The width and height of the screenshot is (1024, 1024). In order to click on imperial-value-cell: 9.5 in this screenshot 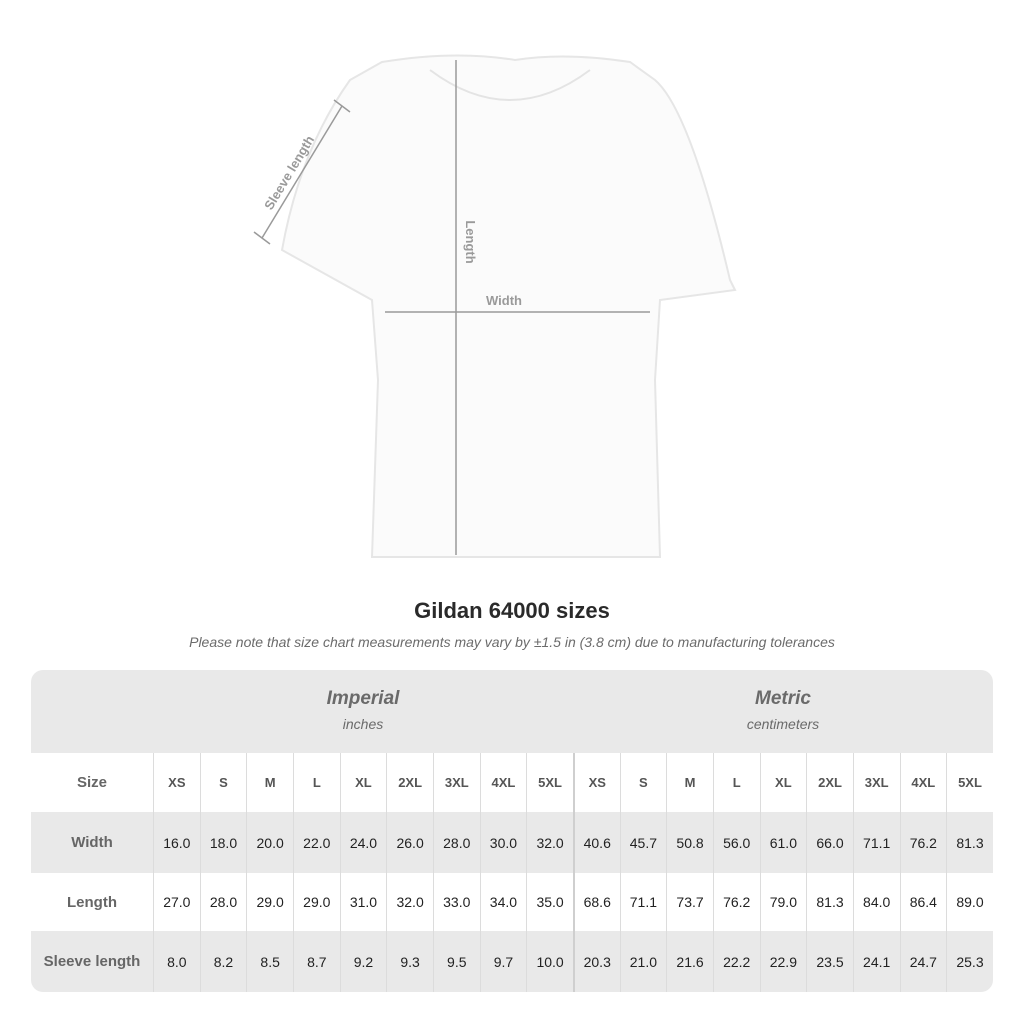, I will do `click(456, 961)`.